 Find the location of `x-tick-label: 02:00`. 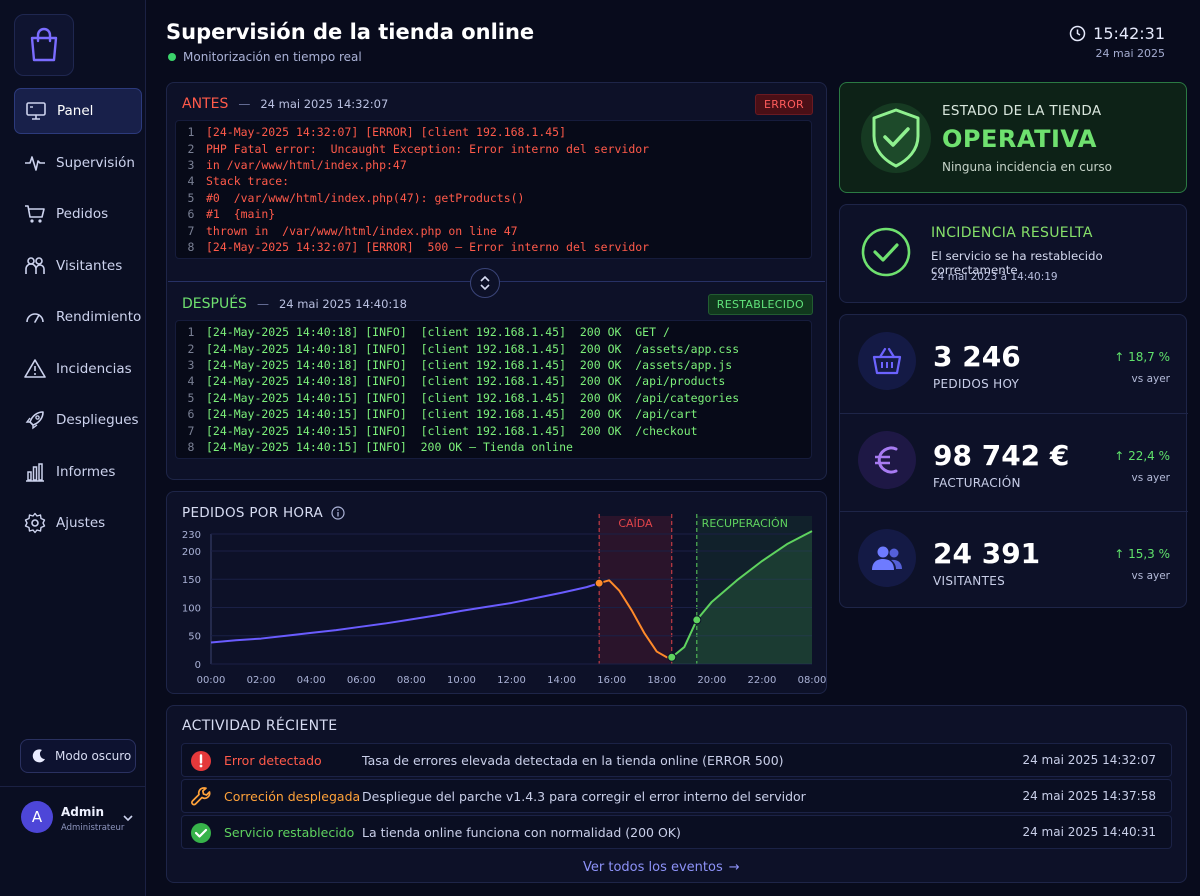

x-tick-label: 02:00 is located at coordinates (261, 680).